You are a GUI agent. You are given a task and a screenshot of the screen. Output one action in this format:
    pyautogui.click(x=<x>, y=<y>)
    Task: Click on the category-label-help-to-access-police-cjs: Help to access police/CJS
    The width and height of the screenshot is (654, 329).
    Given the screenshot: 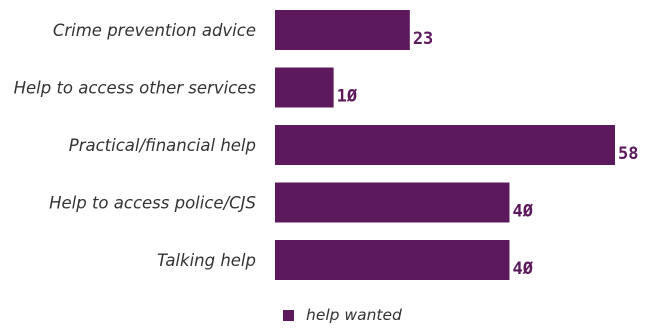 What is the action you would take?
    pyautogui.click(x=152, y=203)
    